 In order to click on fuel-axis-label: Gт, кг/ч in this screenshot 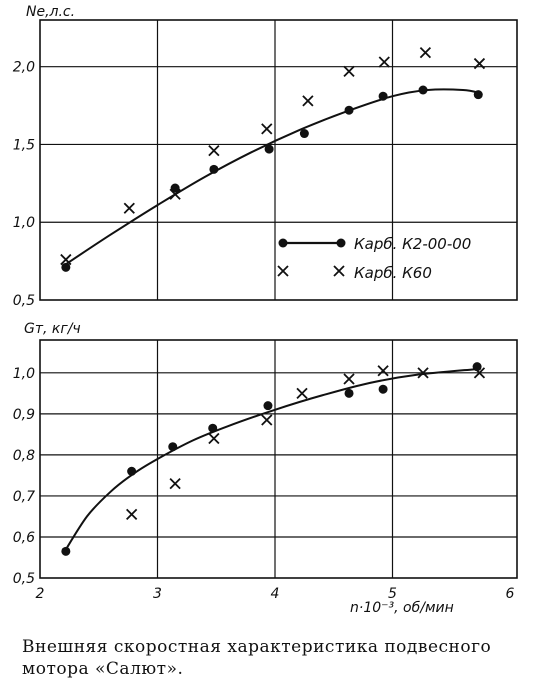, I will do `click(52, 329)`.